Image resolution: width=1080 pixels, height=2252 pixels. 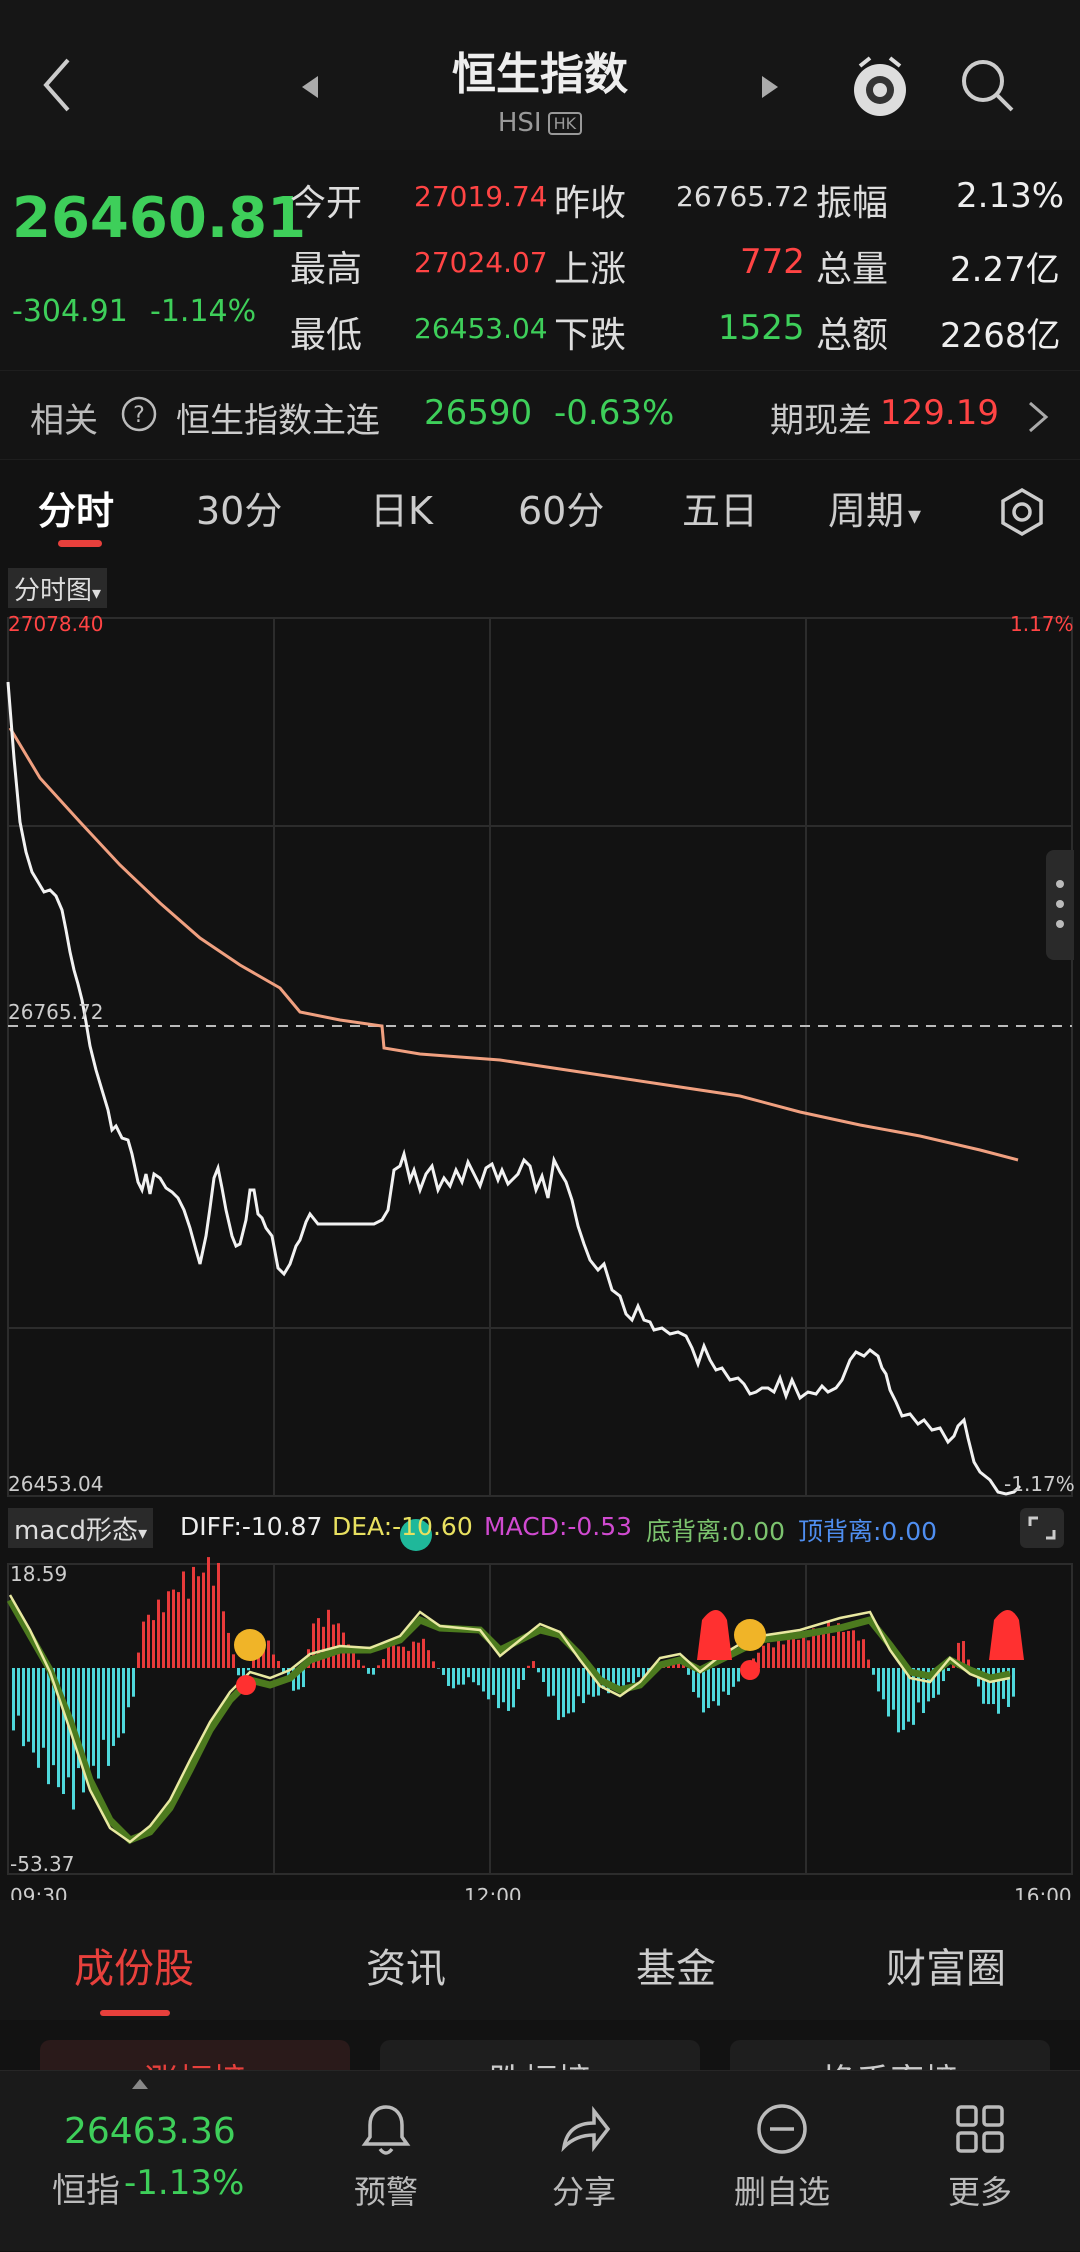 I want to click on mascot-icon, so click(x=880, y=86).